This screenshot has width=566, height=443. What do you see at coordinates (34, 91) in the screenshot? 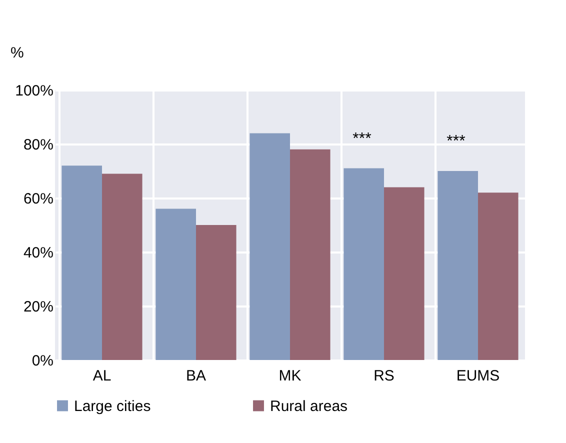
I see `y-tick-label: 100%` at bounding box center [34, 91].